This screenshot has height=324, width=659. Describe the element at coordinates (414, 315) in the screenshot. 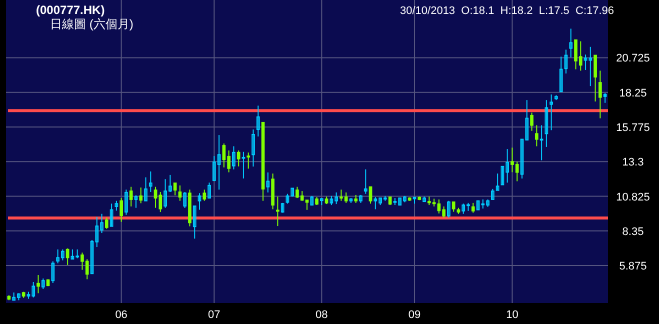

I see `x-tick-label: 09` at that location.